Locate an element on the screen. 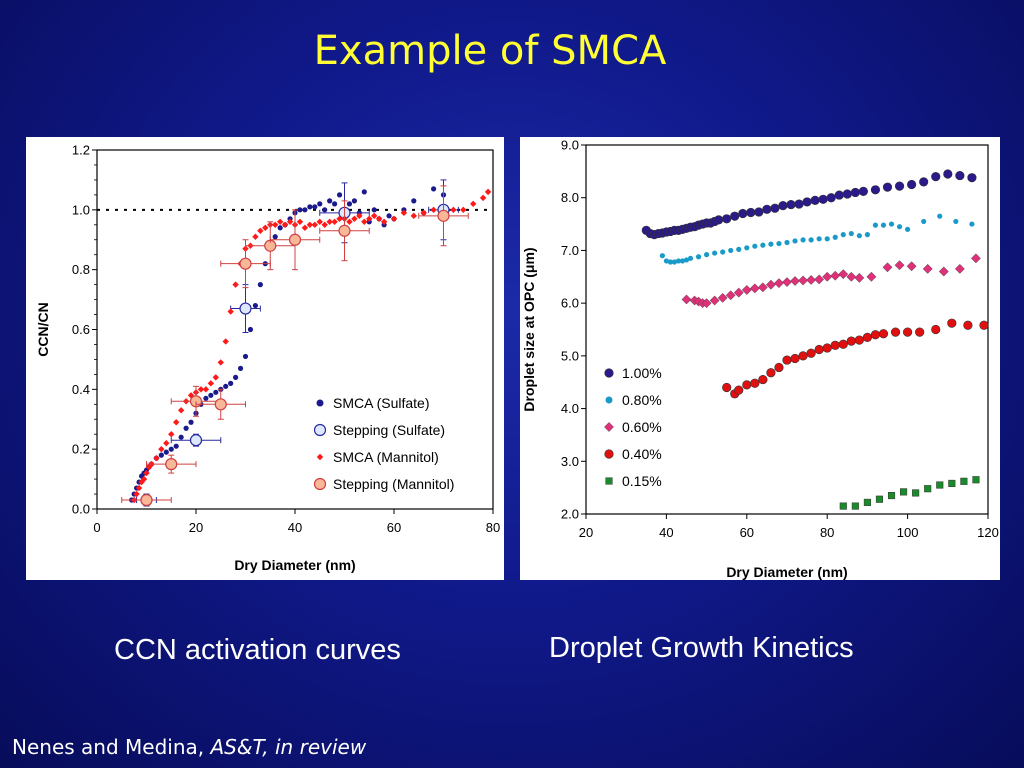 The image size is (1024, 768). ccn-y-tick-label: 0.4 is located at coordinates (81, 389).